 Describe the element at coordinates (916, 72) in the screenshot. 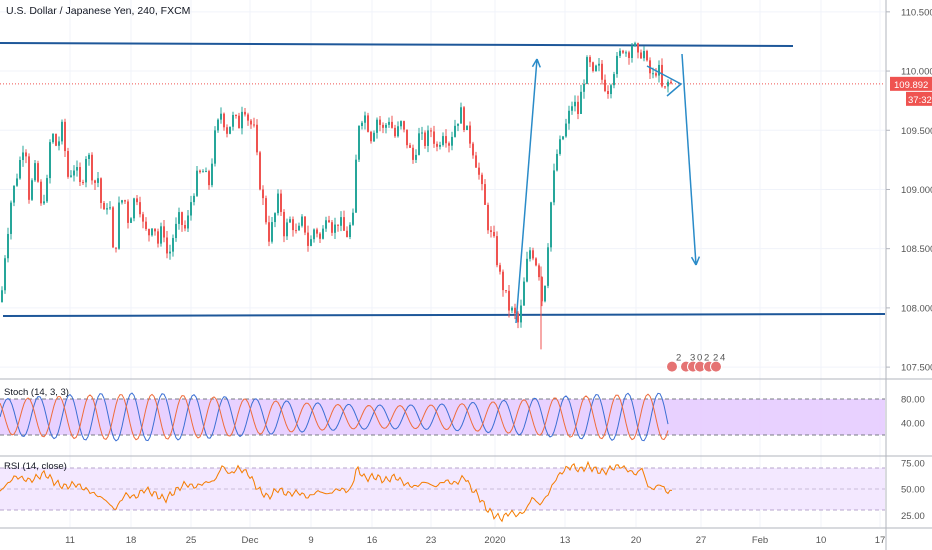

I see `price-tick-label: 110.000` at that location.